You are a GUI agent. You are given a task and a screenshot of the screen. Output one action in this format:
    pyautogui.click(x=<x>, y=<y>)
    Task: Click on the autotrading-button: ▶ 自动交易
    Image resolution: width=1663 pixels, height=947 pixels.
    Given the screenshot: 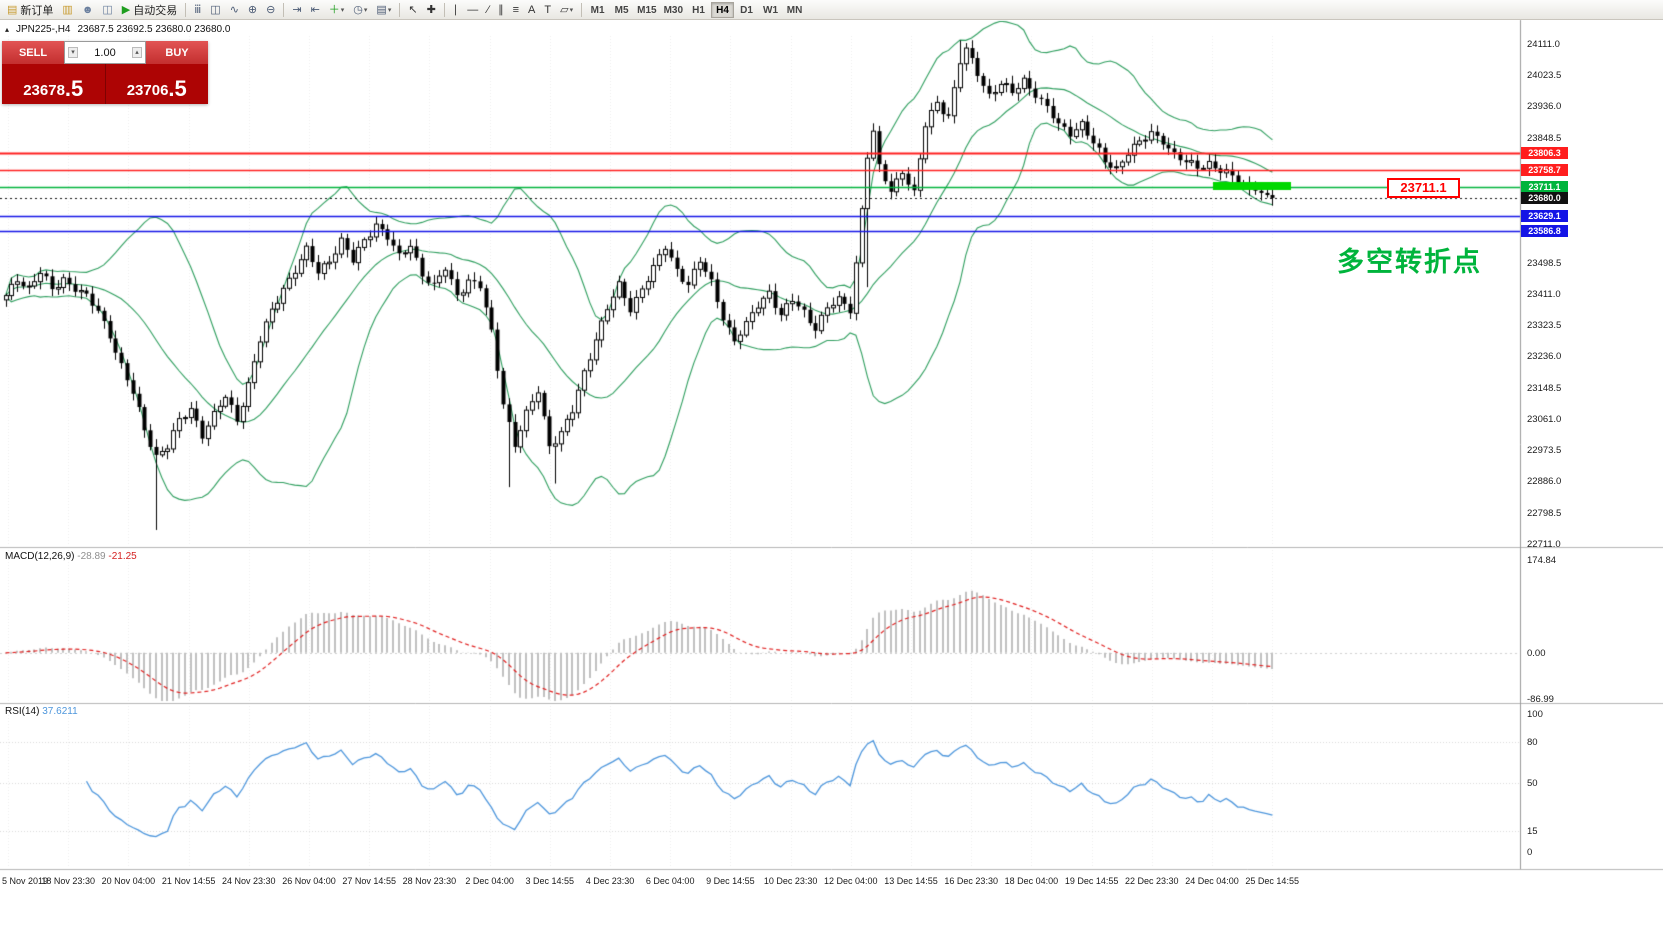 What is the action you would take?
    pyautogui.click(x=149, y=10)
    